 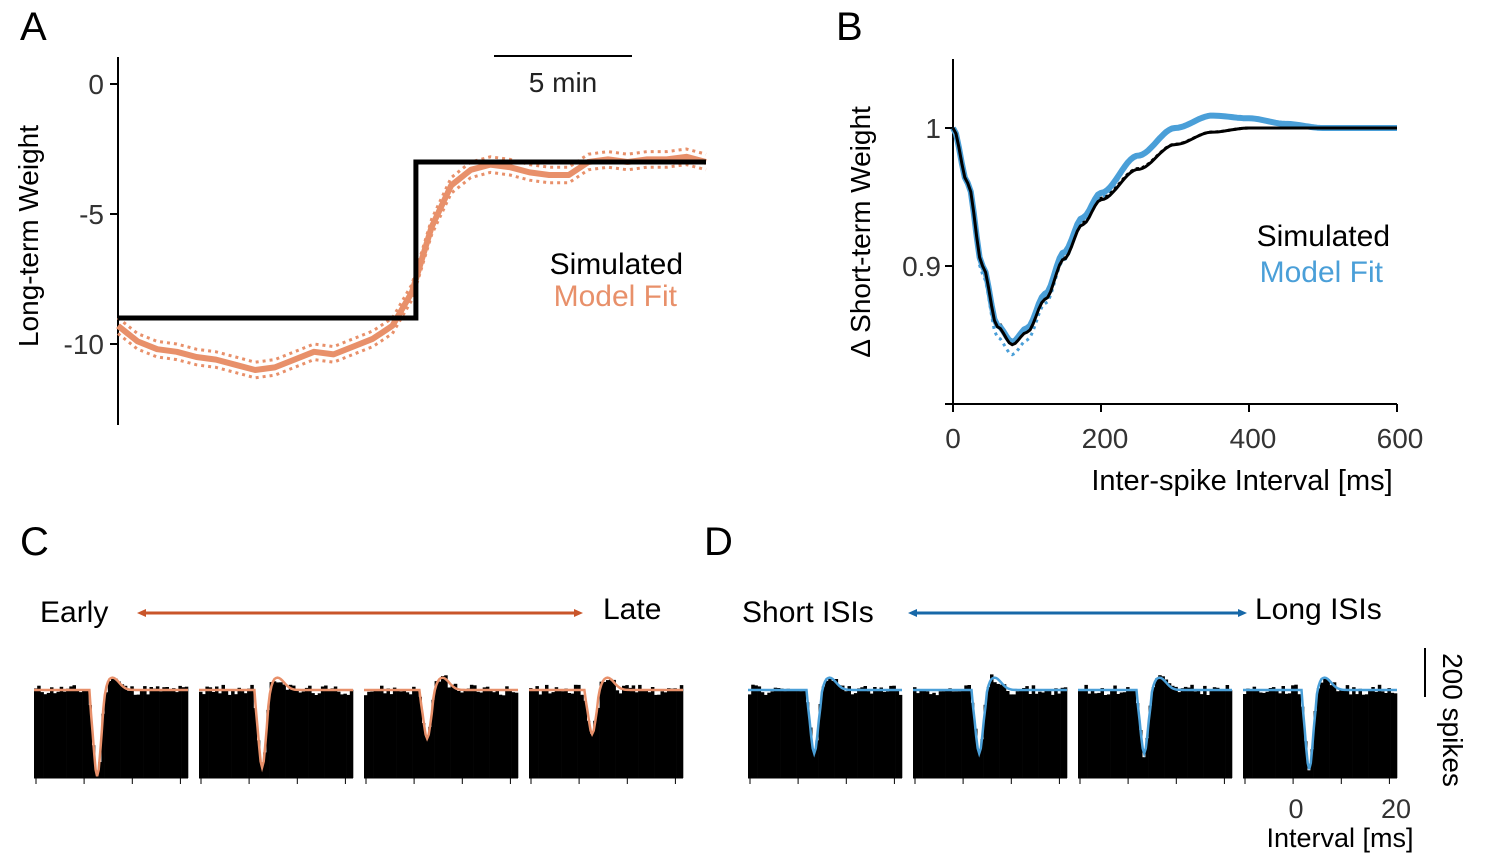 What do you see at coordinates (921, 266) in the screenshot?
I see `panel-b-ytick-label: 0.9` at bounding box center [921, 266].